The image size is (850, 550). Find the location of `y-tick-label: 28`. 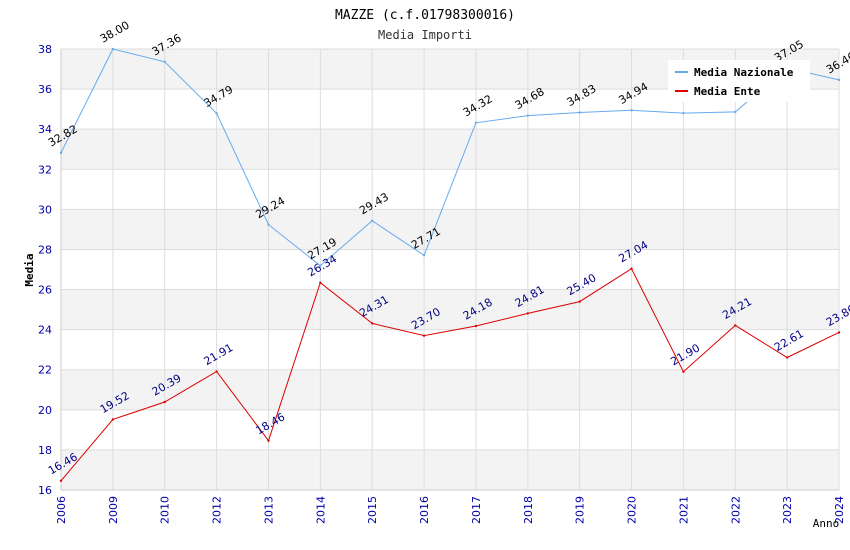

y-tick-label: 28 is located at coordinates (45, 249).